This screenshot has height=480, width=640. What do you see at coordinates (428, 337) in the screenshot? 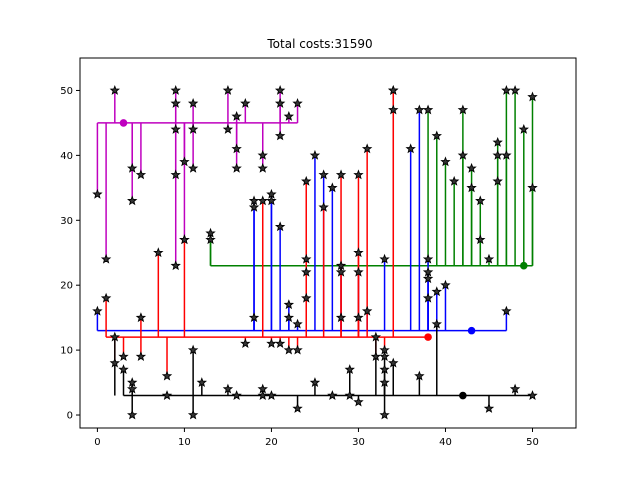
I see `series-3-hub-marker` at bounding box center [428, 337].